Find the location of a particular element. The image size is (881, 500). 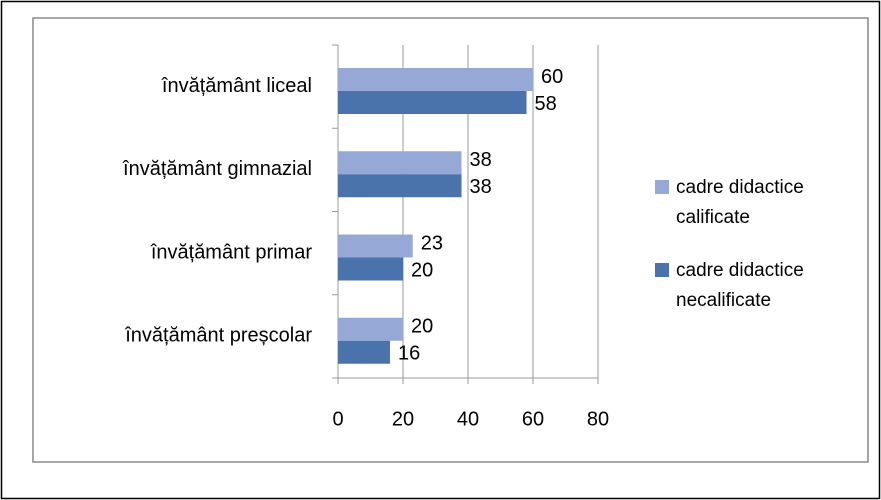

value-label: 16 is located at coordinates (409, 354).